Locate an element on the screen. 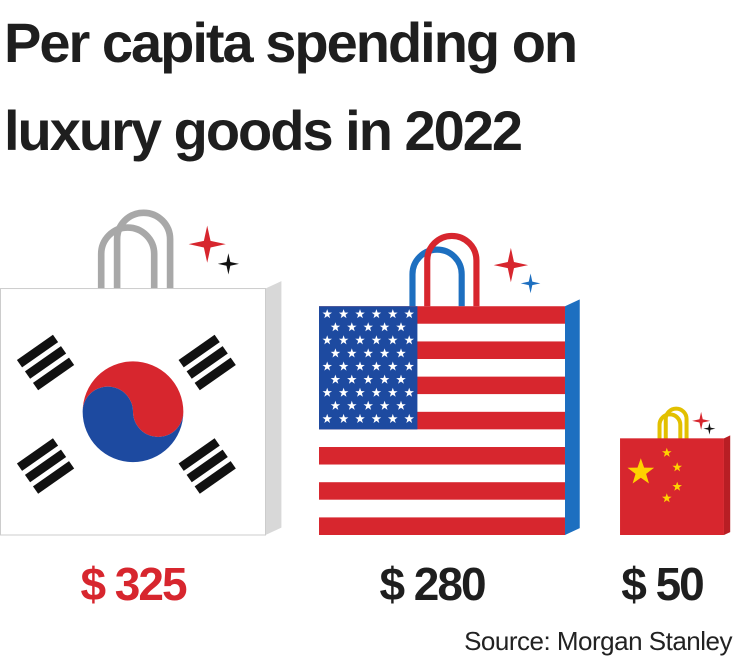 This screenshot has width=740, height=664. taeguk-blue is located at coordinates (133, 424).